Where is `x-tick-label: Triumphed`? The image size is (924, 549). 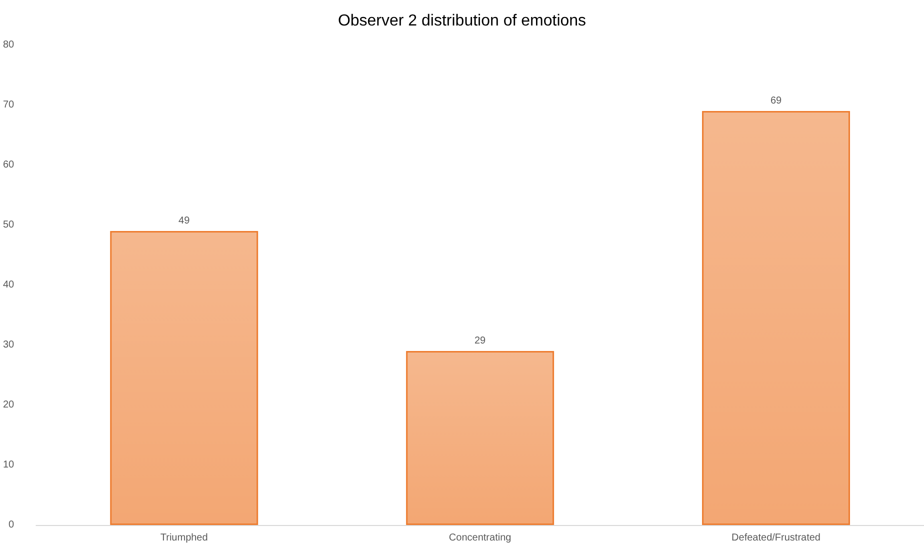 x-tick-label: Triumphed is located at coordinates (184, 538).